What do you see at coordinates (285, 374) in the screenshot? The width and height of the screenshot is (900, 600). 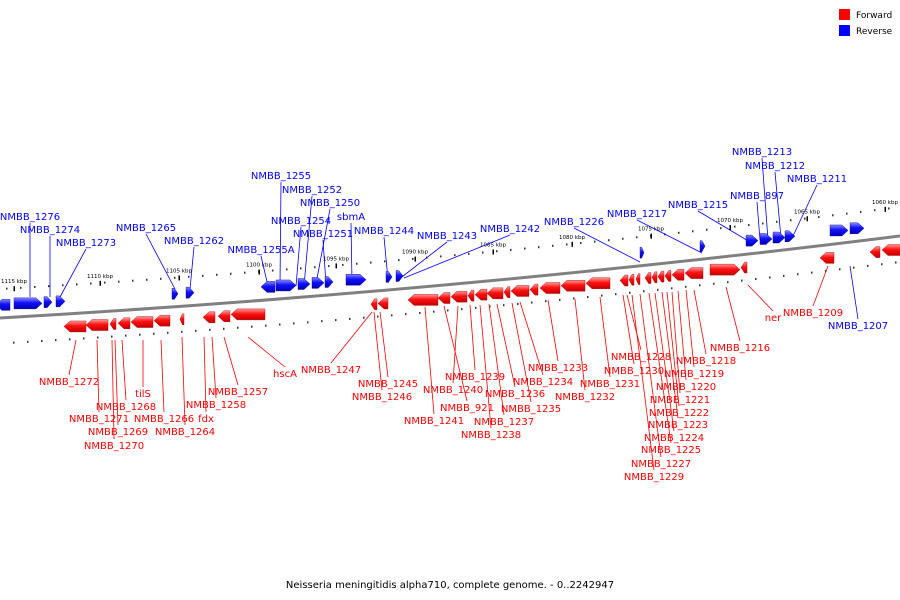 I see `gene-label-hsca: hscA` at bounding box center [285, 374].